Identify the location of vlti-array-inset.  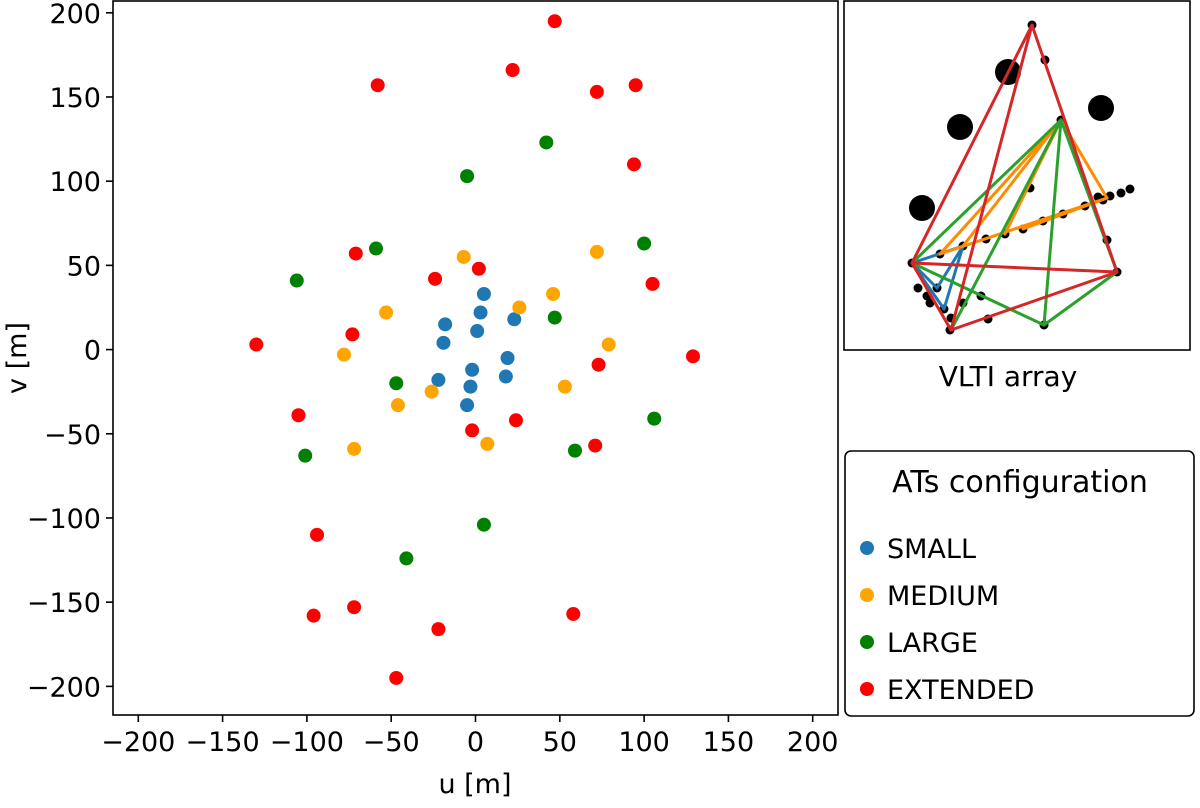
(1021, 177).